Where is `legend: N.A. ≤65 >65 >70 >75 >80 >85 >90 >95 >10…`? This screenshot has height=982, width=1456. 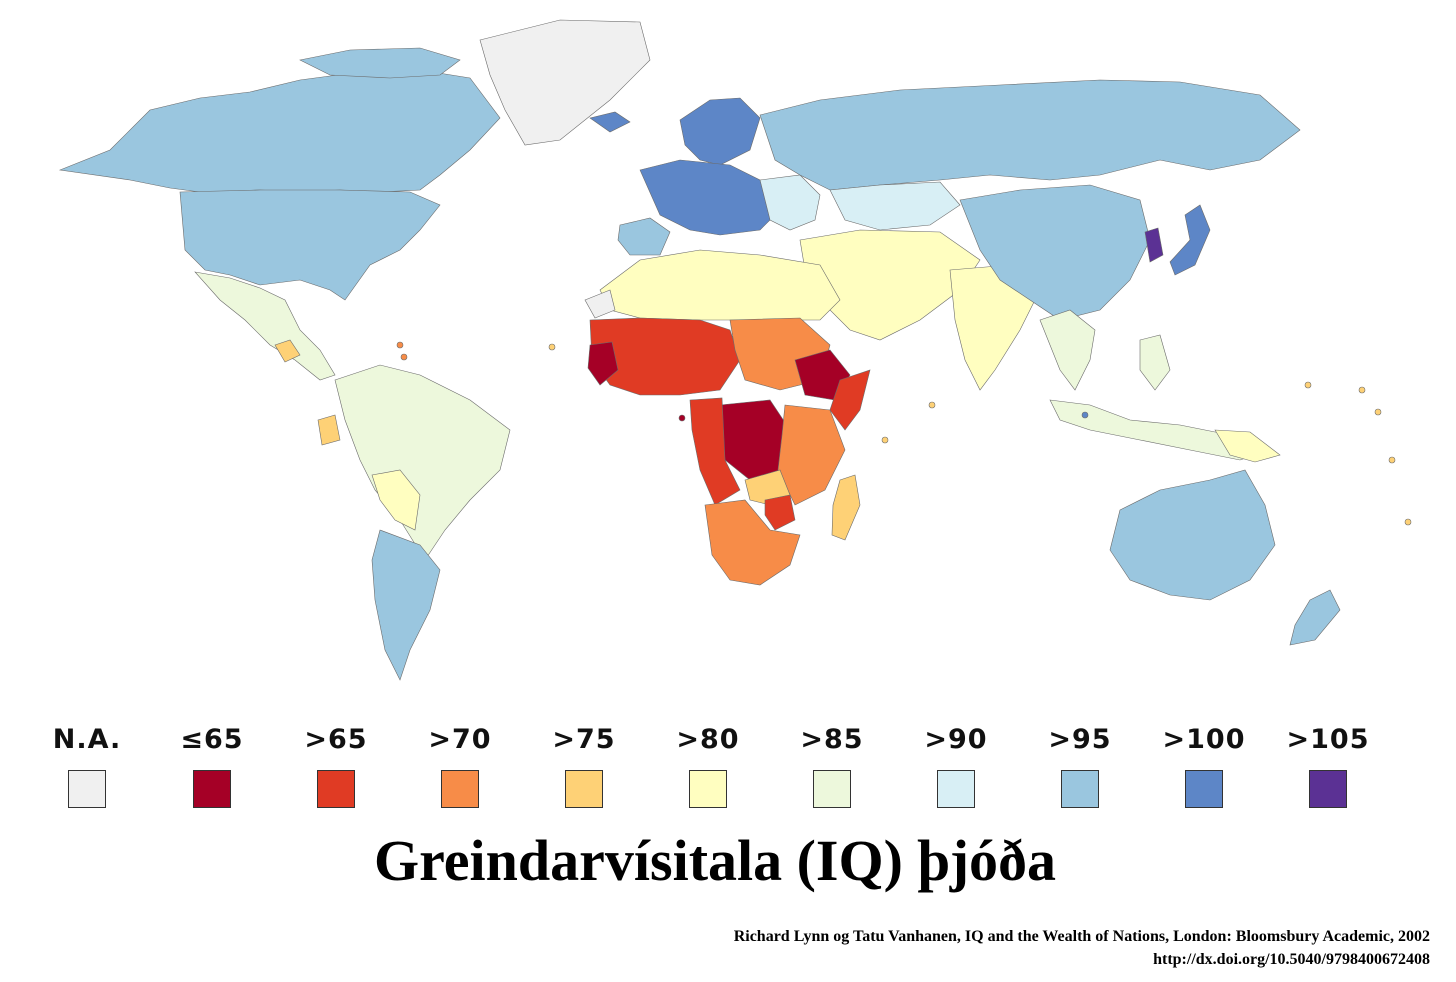 legend: N.A. ≤65 >65 >70 >75 >80 >85 >90 >95 >10… is located at coordinates (728, 772).